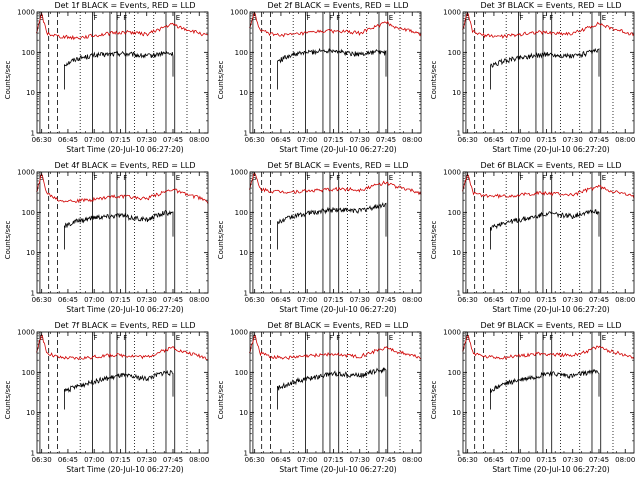  Describe the element at coordinates (338, 5) in the screenshot. I see `panel-title: Det 2f BLACK = Events, RED = LLD` at that location.